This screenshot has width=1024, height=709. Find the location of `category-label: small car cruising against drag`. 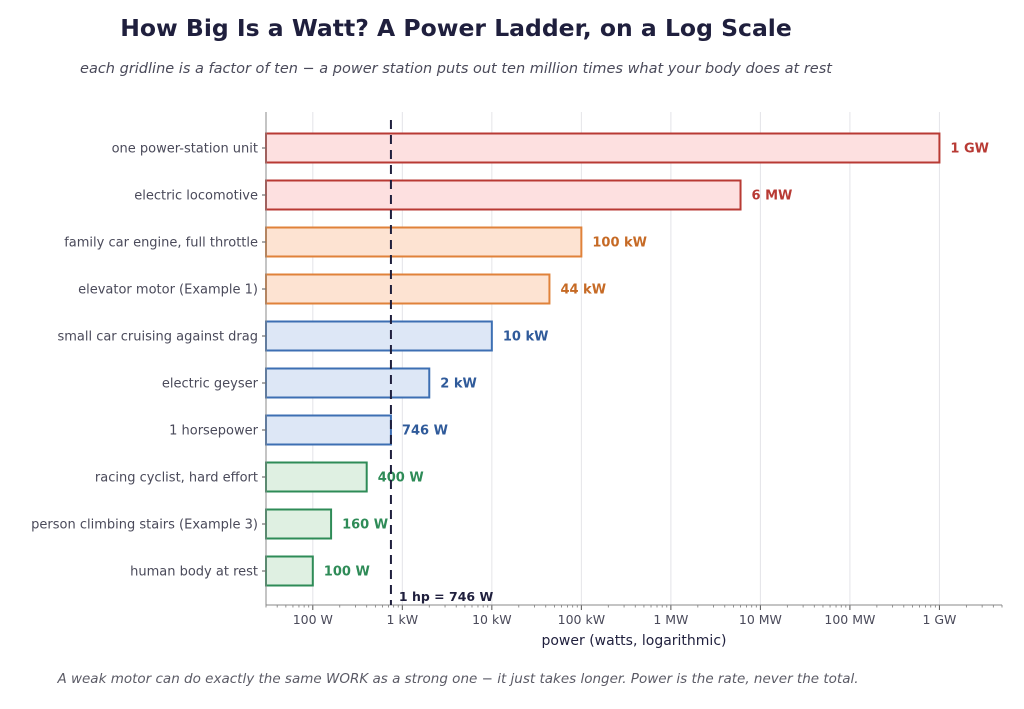

category-label: small car cruising against drag is located at coordinates (157, 337).